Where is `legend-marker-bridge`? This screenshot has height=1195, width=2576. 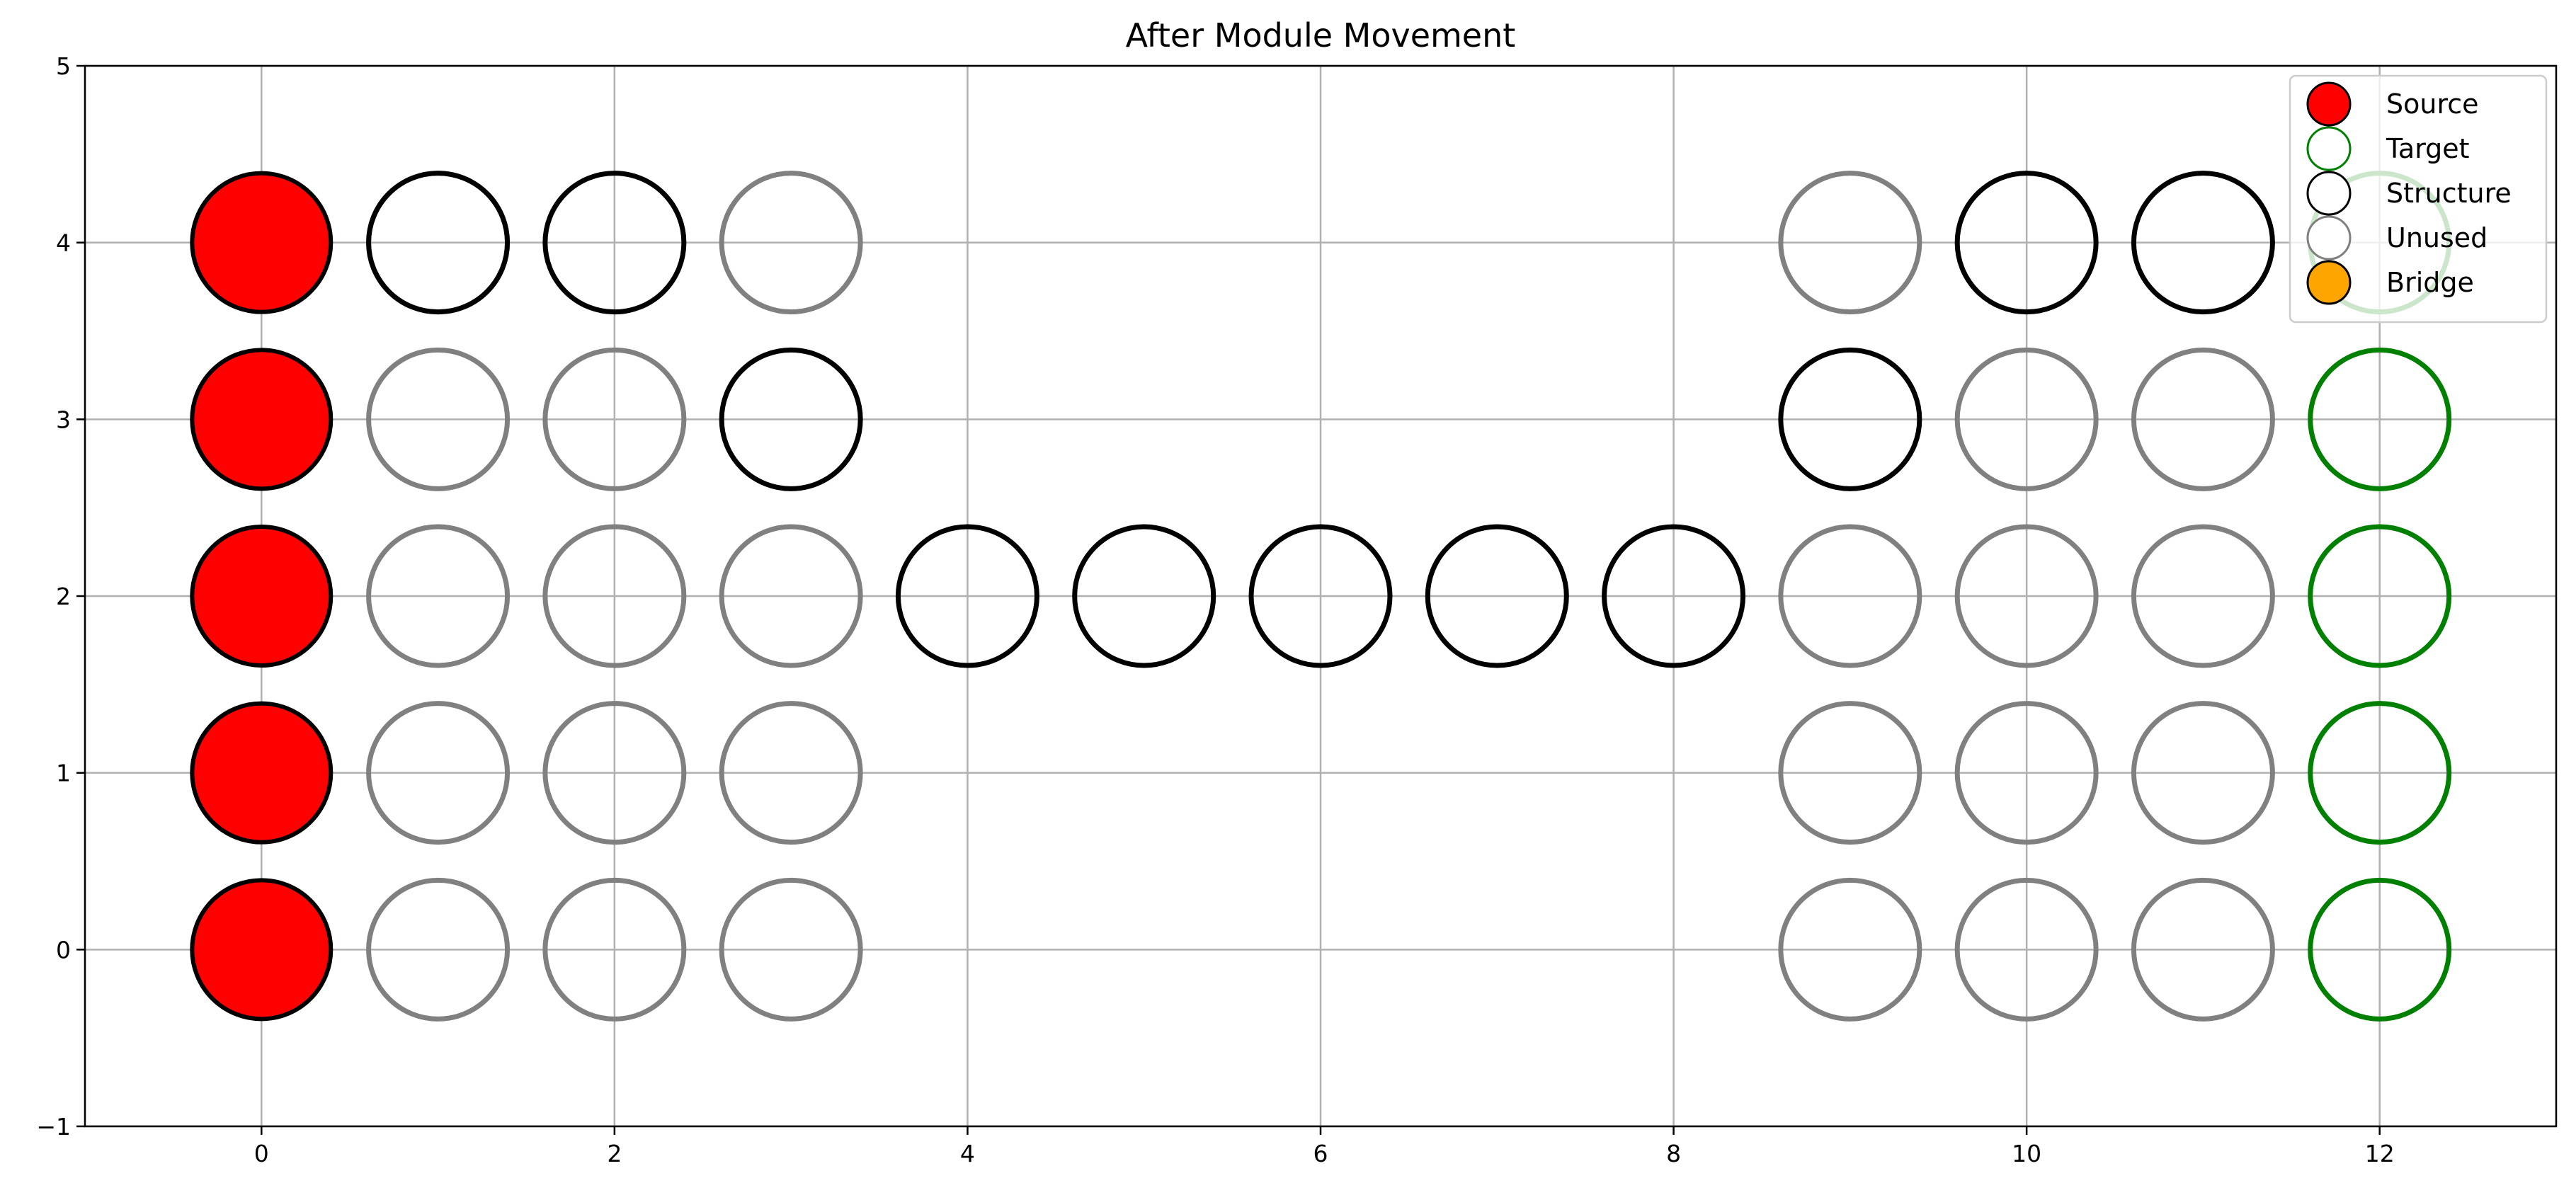 legend-marker-bridge is located at coordinates (2329, 282).